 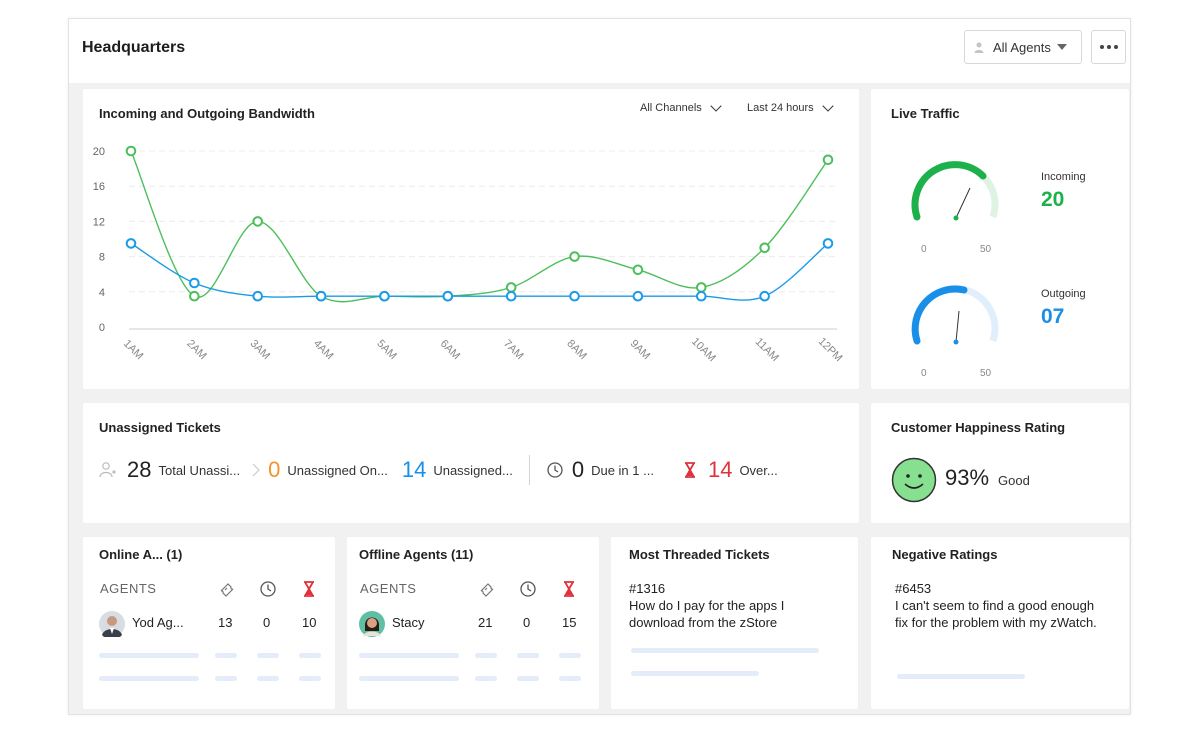 I want to click on agents-filter-label: All Agents, so click(x=1022, y=47).